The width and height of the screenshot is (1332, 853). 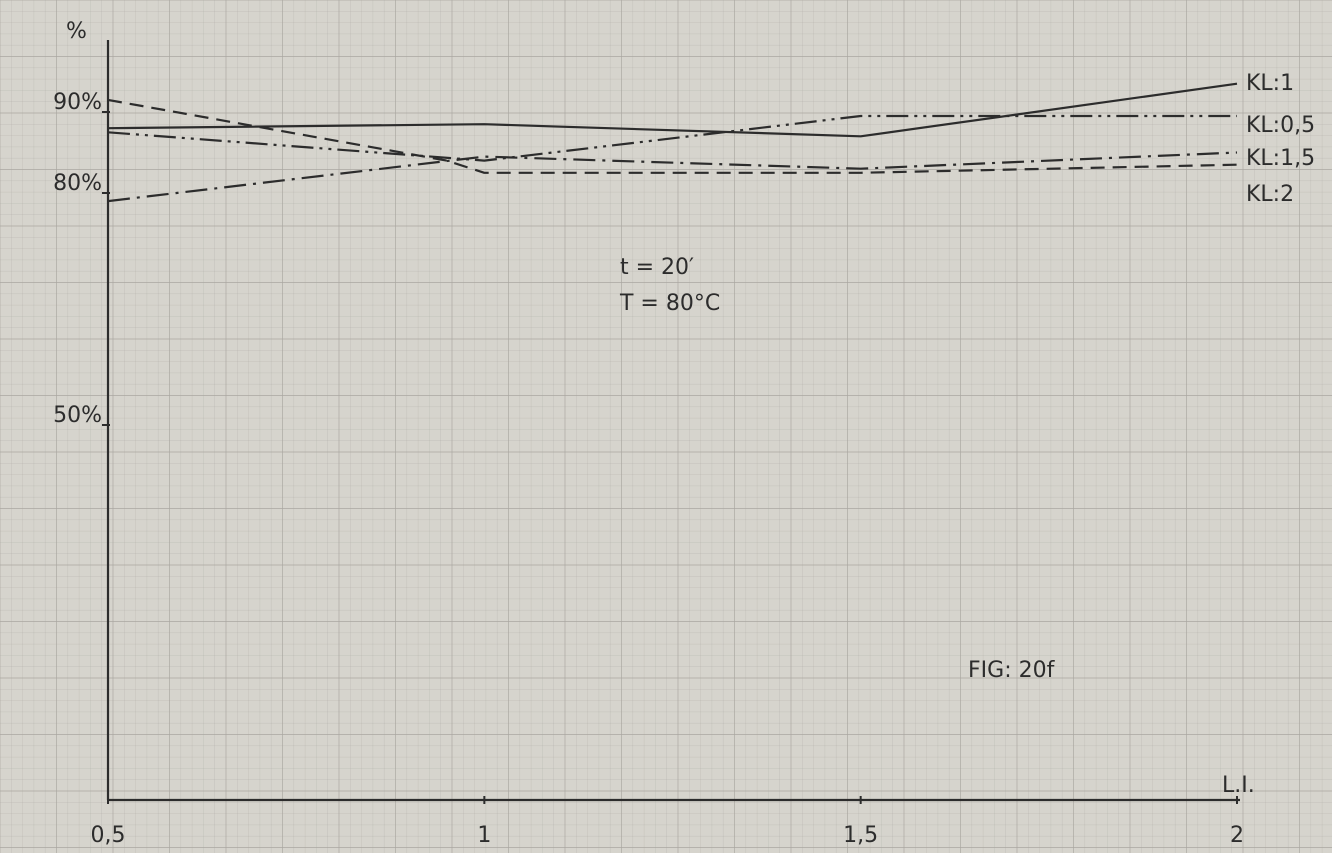 I want to click on series-lines, so click(x=672, y=142).